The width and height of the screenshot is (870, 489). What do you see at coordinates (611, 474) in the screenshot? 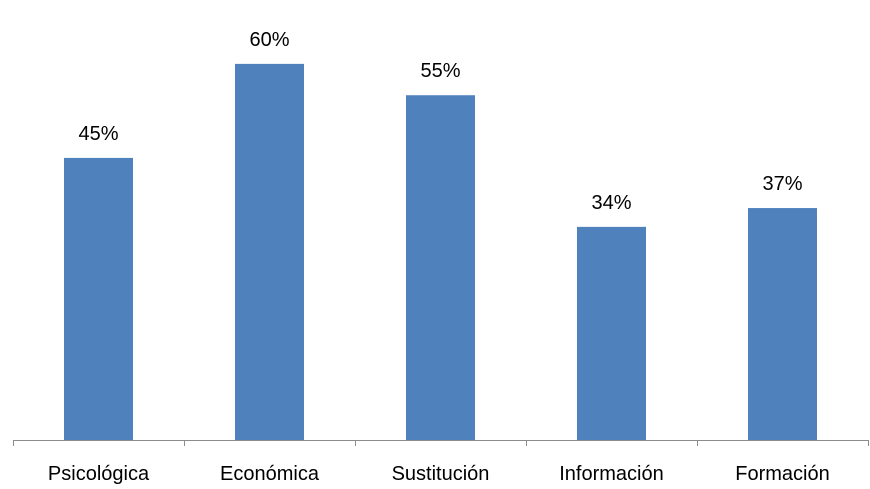
I see `category-label: Información` at bounding box center [611, 474].